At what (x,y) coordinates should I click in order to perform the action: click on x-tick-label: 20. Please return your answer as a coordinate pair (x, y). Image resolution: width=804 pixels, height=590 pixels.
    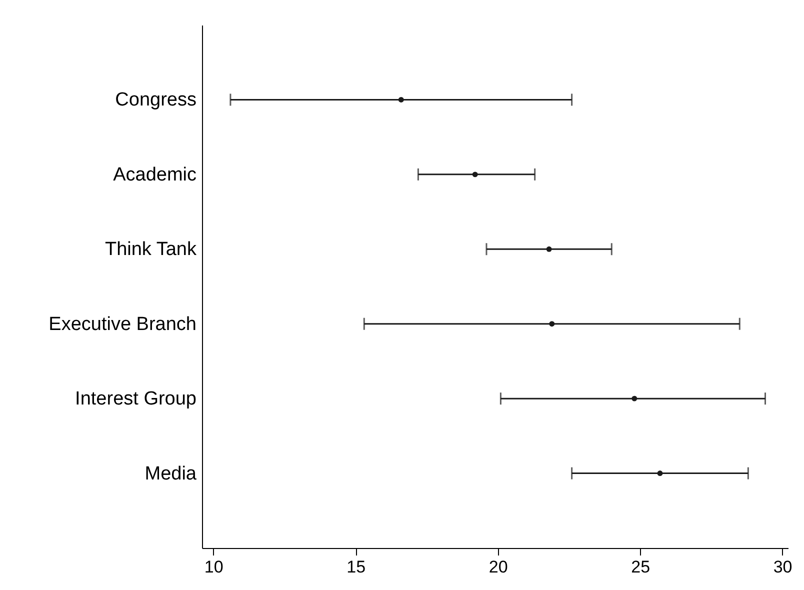
    Looking at the image, I should click on (498, 567).